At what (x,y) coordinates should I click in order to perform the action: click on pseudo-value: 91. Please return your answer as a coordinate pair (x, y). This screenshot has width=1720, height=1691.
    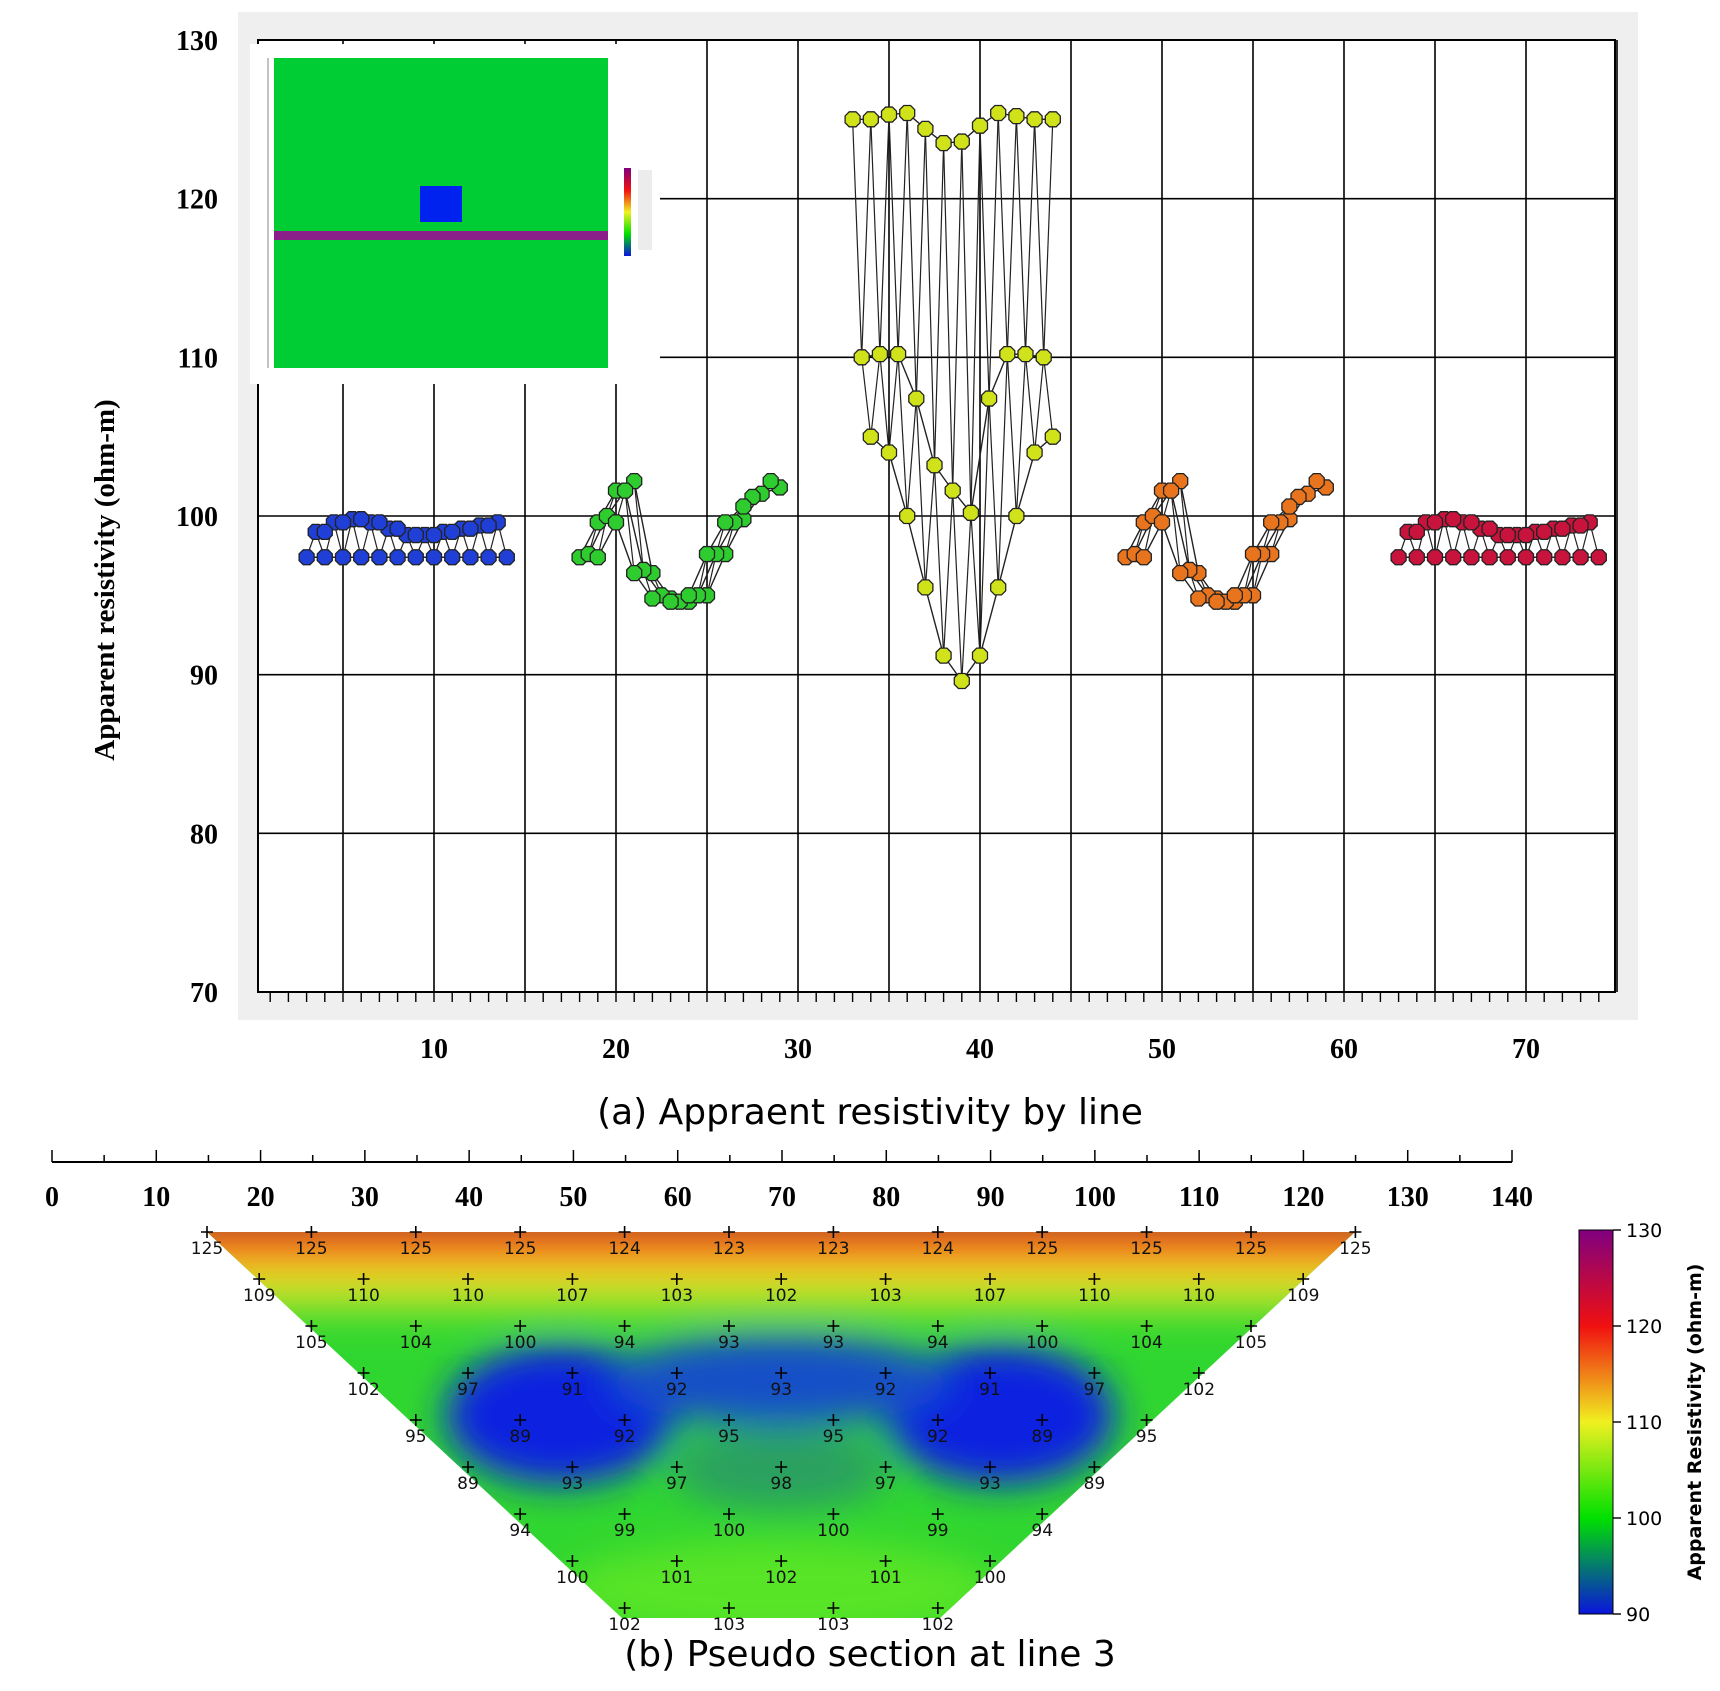
    Looking at the image, I should click on (990, 1390).